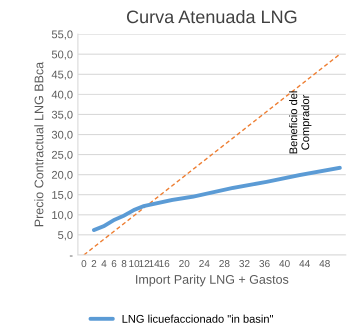 This screenshot has width=364, height=335. Describe the element at coordinates (124, 264) in the screenshot. I see `x-tick-label: 8` at that location.